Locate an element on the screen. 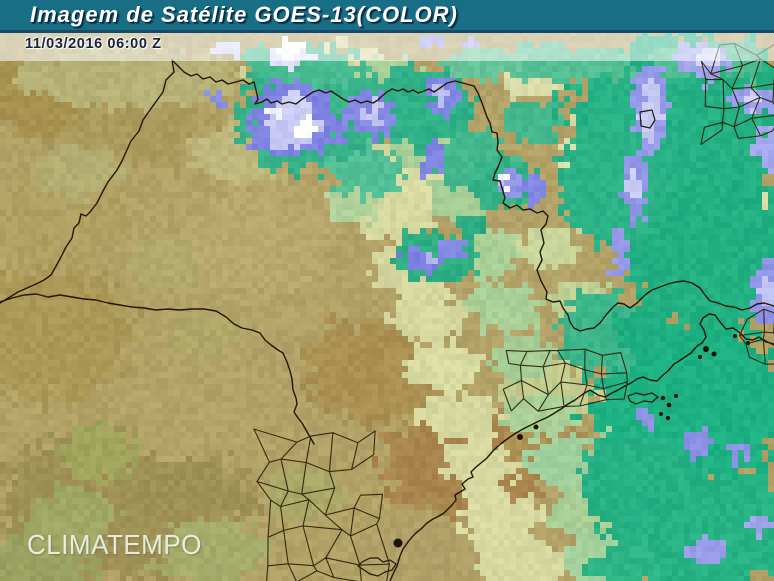 This screenshot has width=774, height=581. title-bar: Imagem de Satélite GOES-13(COLOR) is located at coordinates (387, 16).